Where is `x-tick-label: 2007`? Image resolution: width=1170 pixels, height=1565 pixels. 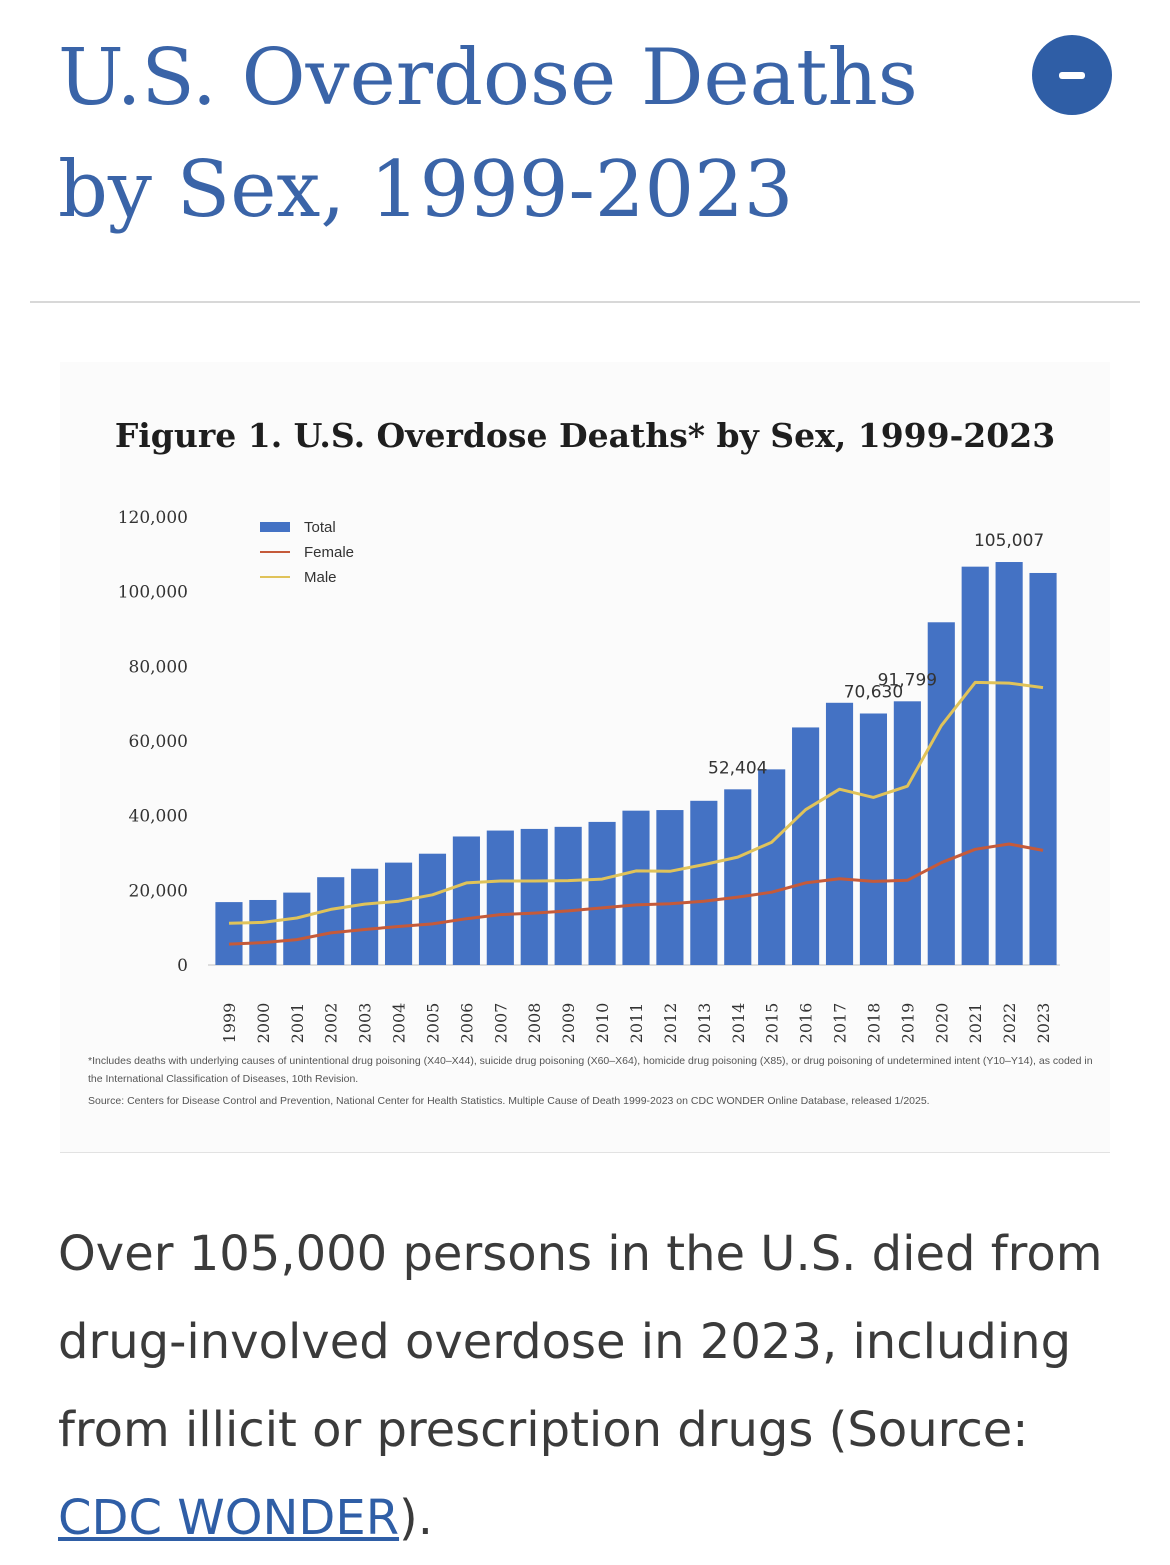 x-tick-label: 2007 is located at coordinates (500, 1023).